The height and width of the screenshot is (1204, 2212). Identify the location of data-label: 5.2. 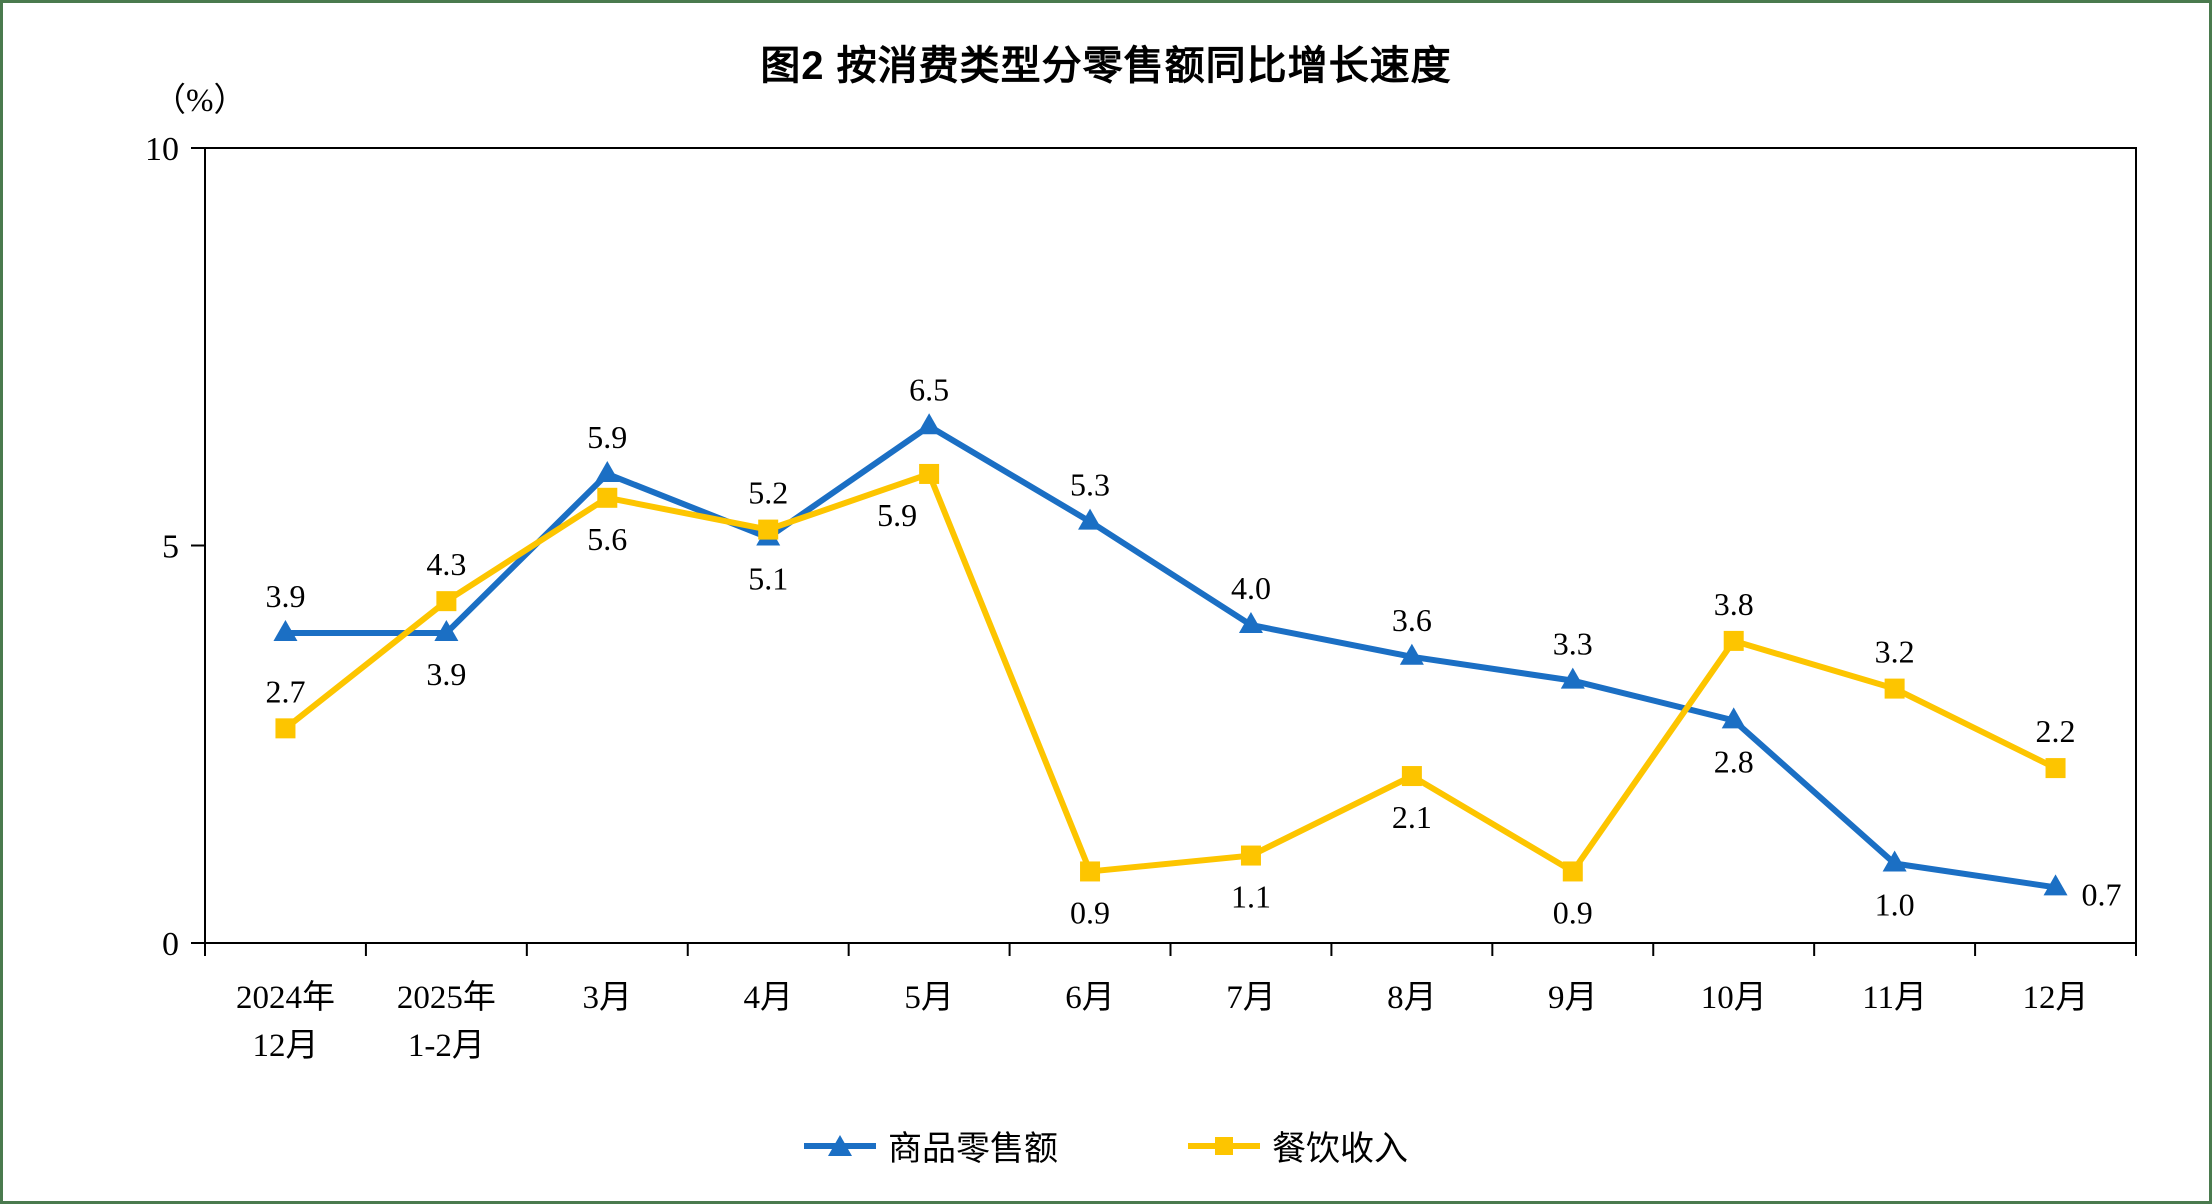
(768, 493).